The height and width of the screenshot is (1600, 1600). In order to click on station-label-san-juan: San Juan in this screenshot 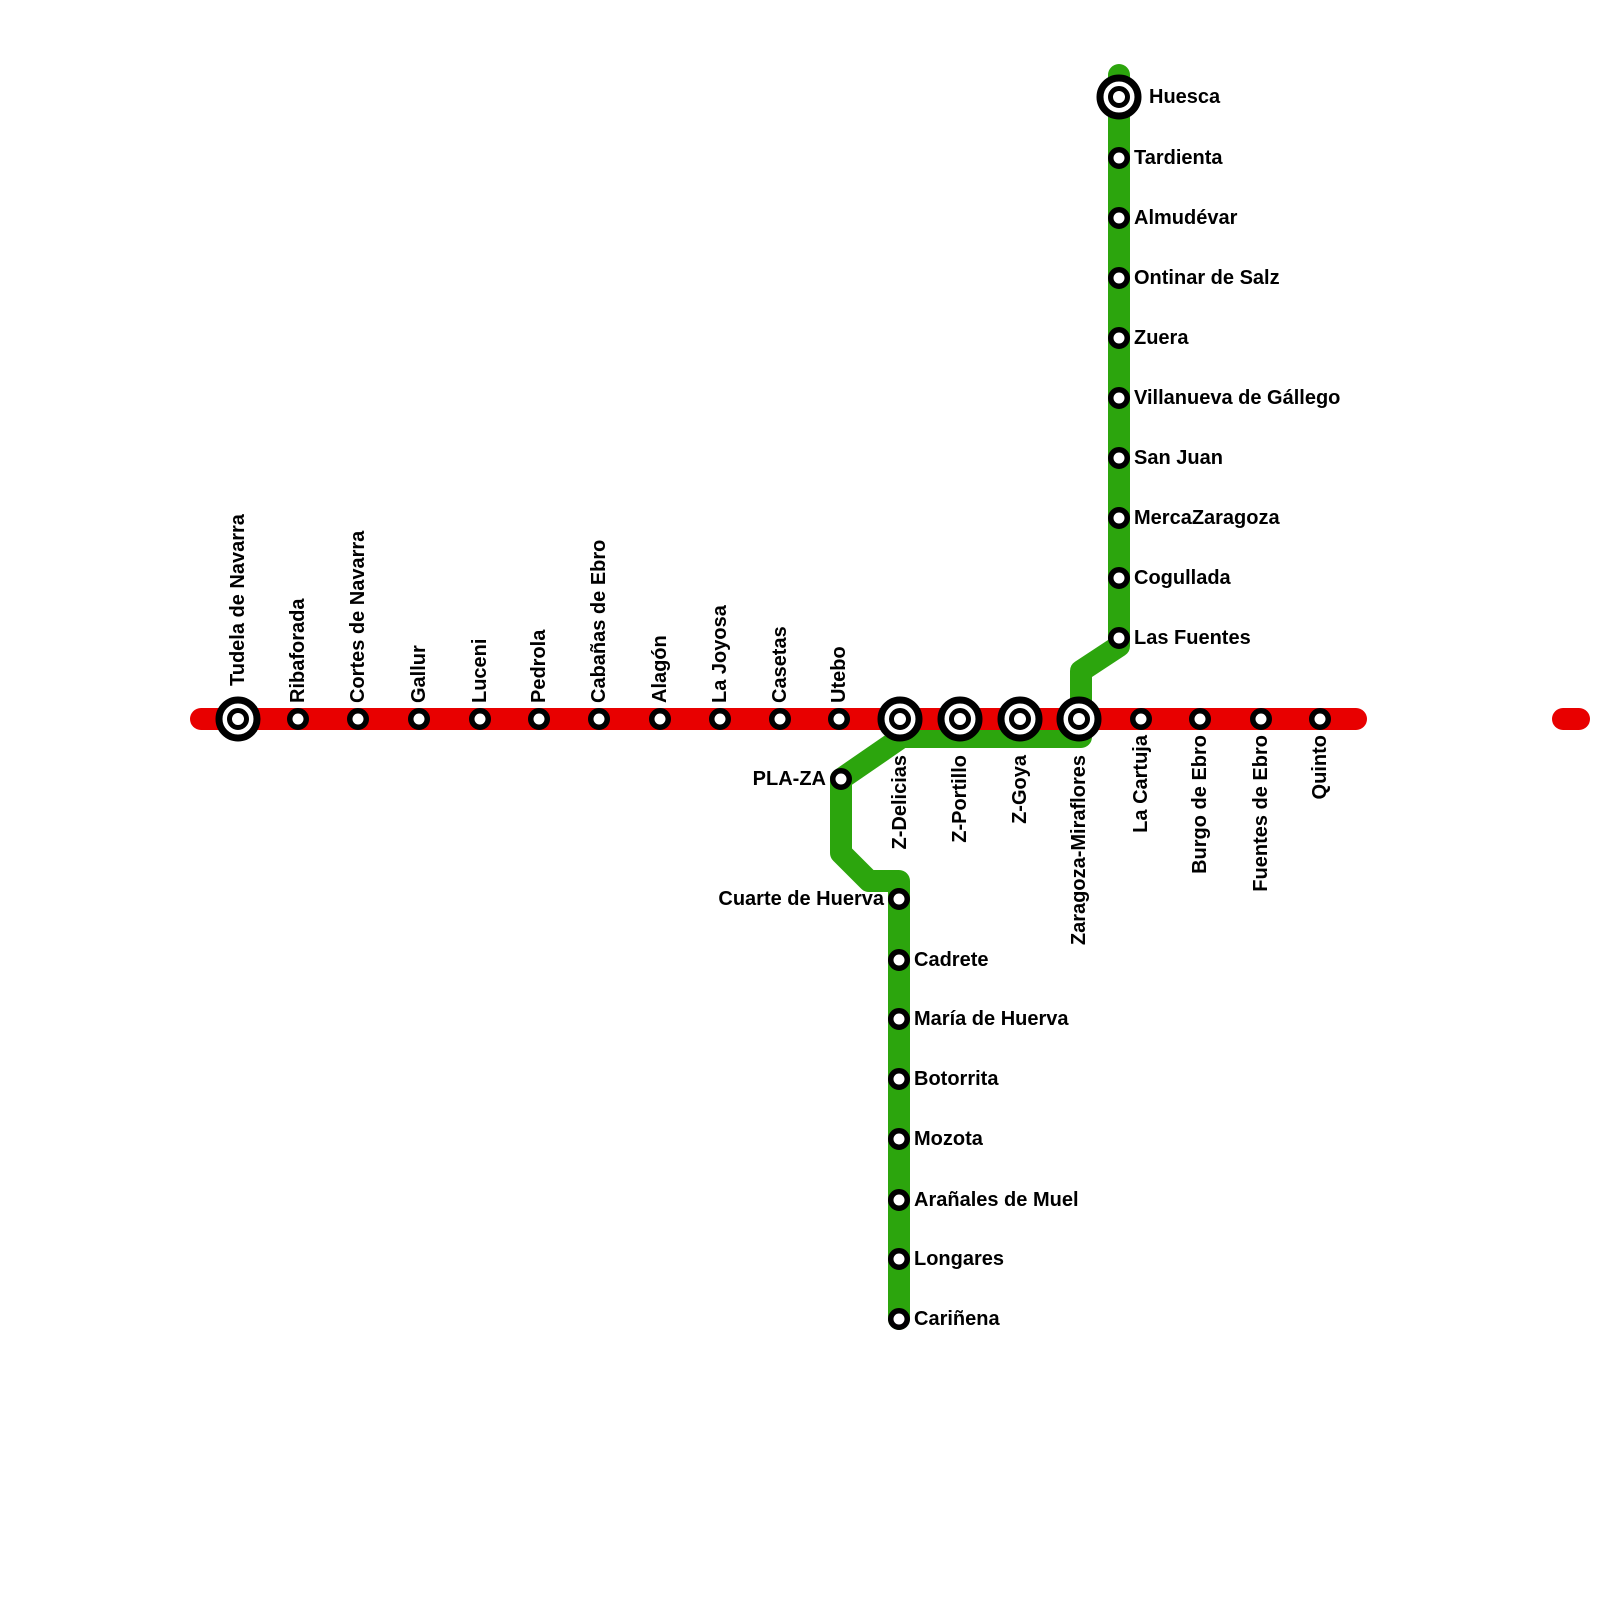, I will do `click(1178, 458)`.